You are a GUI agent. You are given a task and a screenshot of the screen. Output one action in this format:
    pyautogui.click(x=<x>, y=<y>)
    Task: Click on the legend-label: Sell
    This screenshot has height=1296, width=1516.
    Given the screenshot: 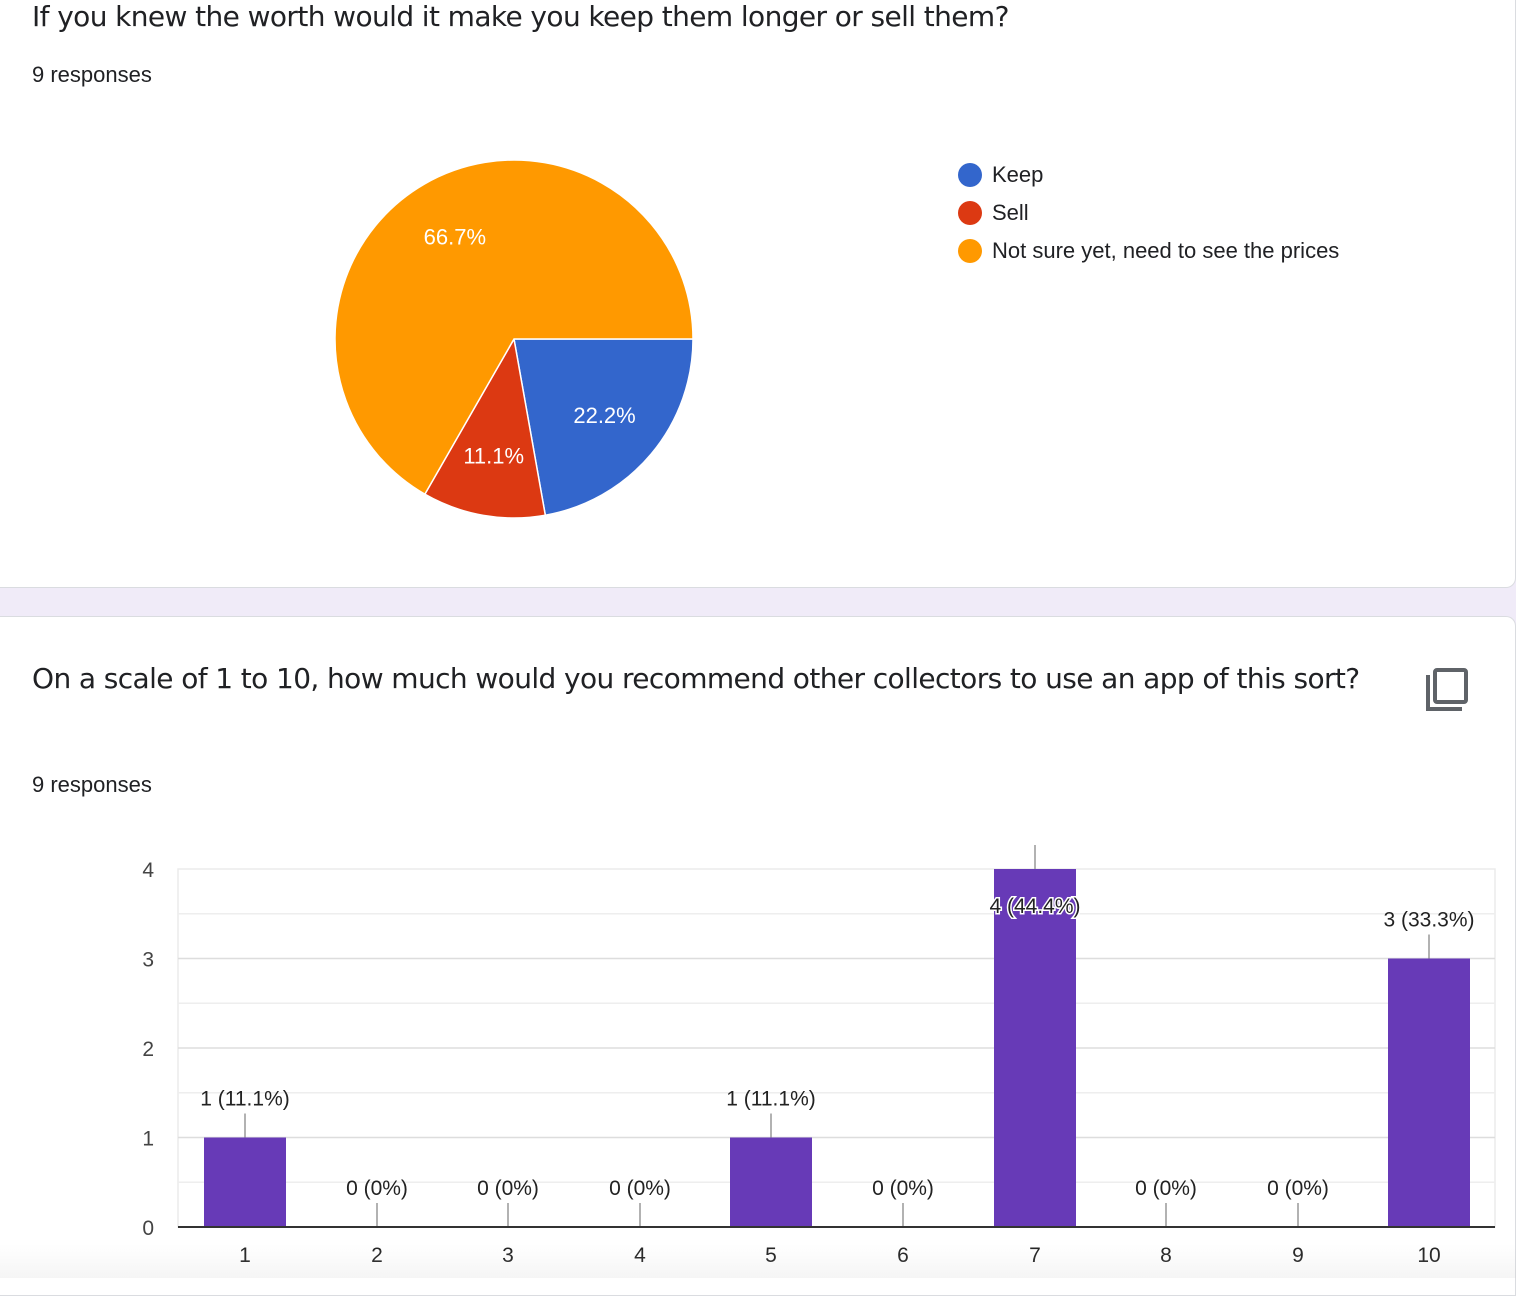 What is the action you would take?
    pyautogui.click(x=1010, y=212)
    